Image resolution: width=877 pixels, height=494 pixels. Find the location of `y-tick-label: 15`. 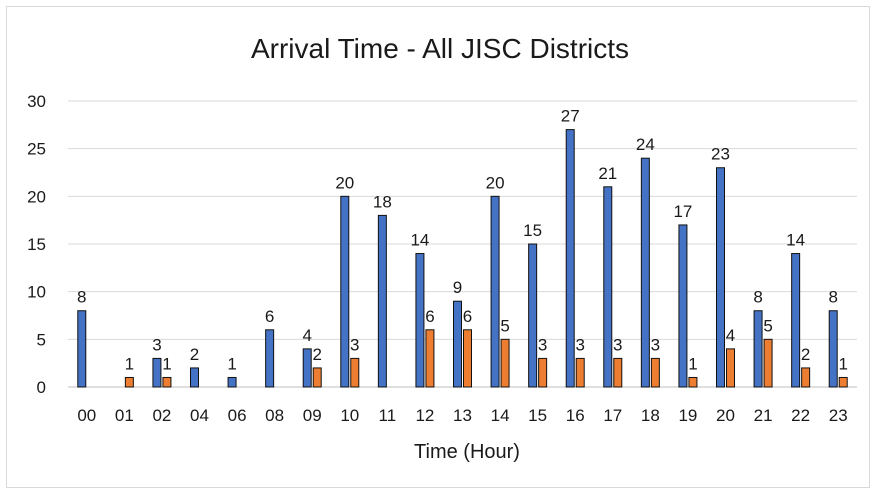

y-tick-label: 15 is located at coordinates (36, 244).